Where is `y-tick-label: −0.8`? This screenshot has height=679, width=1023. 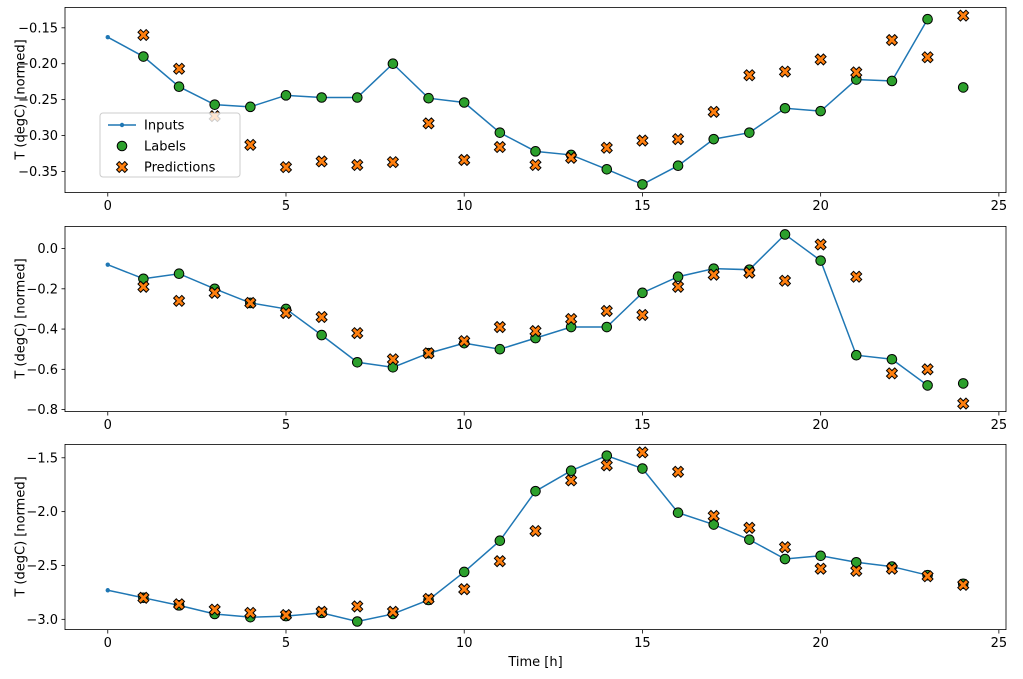
y-tick-label: −0.8 is located at coordinates (42, 410).